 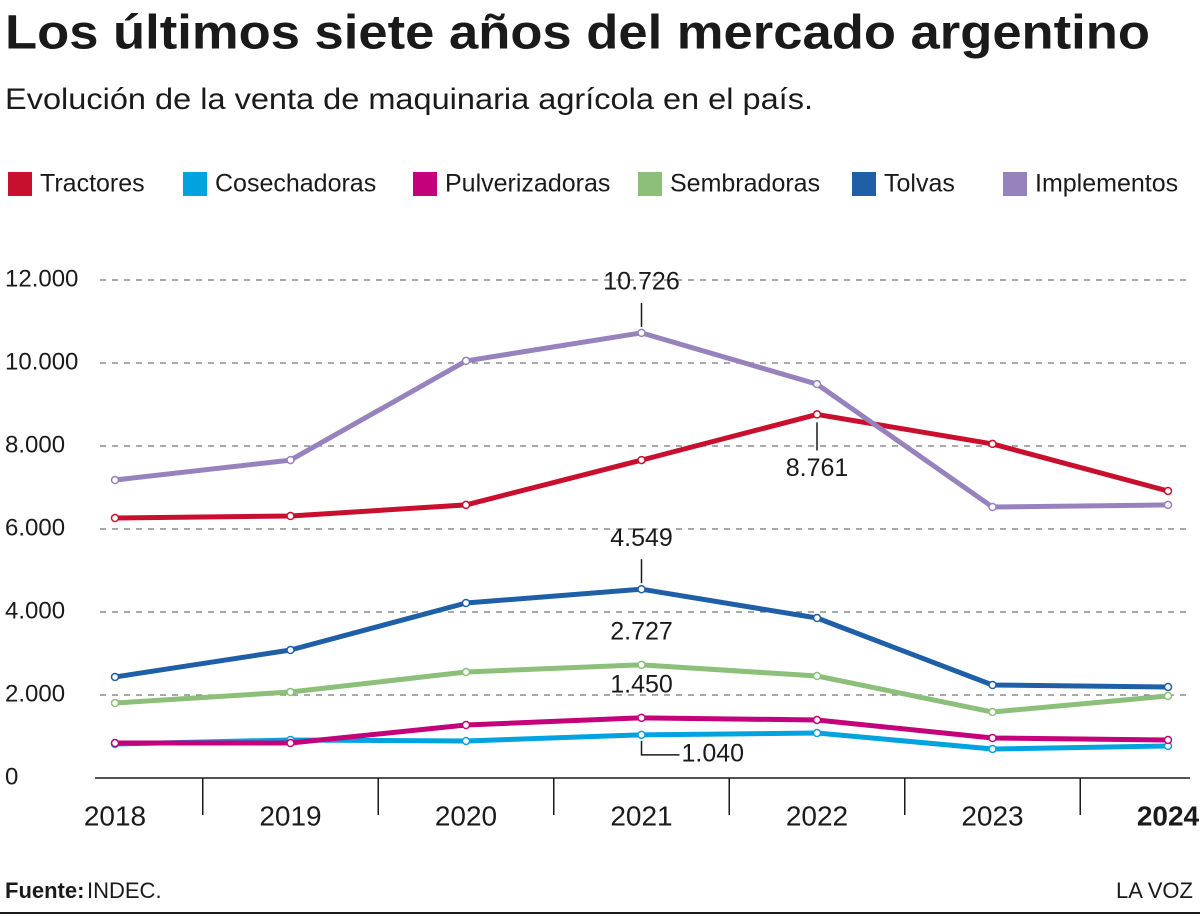 What do you see at coordinates (641, 684) in the screenshot?
I see `data-label: 1.450` at bounding box center [641, 684].